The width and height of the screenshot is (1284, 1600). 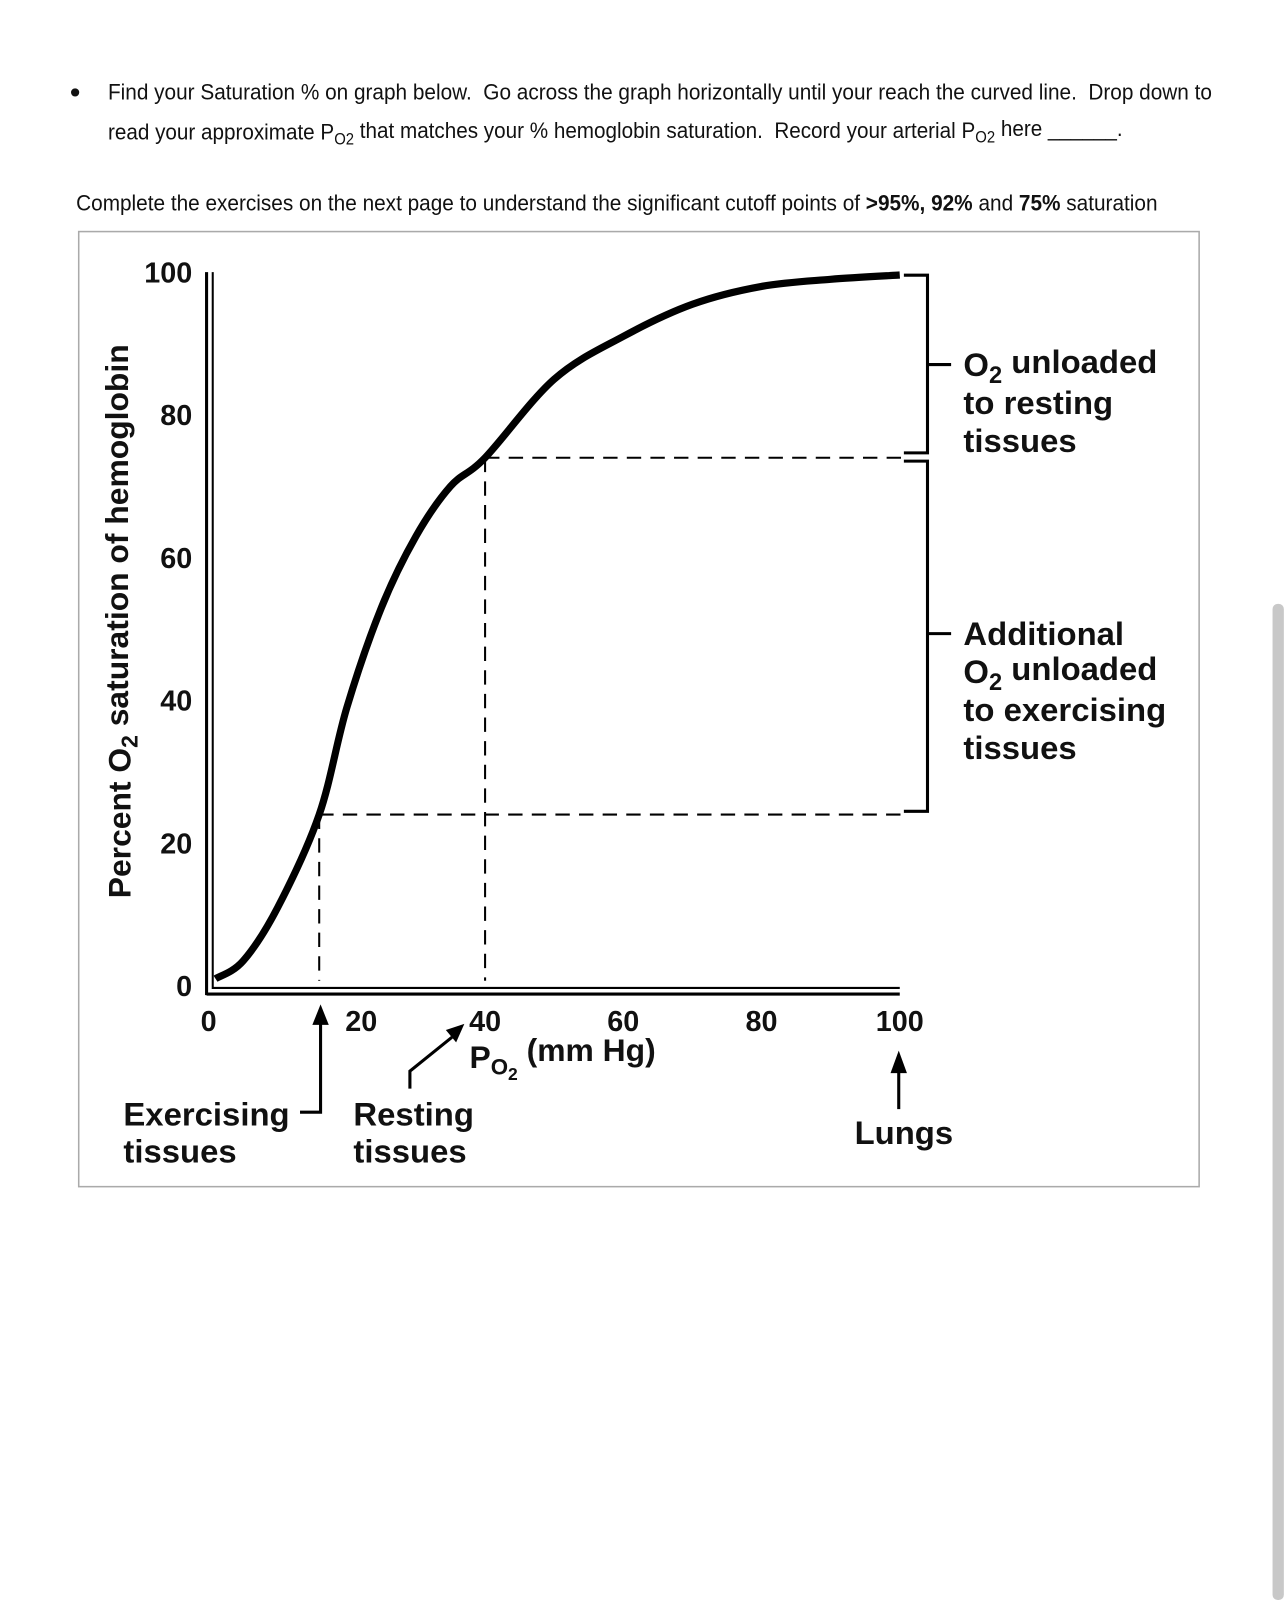 I want to click on annotation: to exercising, so click(x=1064, y=709).